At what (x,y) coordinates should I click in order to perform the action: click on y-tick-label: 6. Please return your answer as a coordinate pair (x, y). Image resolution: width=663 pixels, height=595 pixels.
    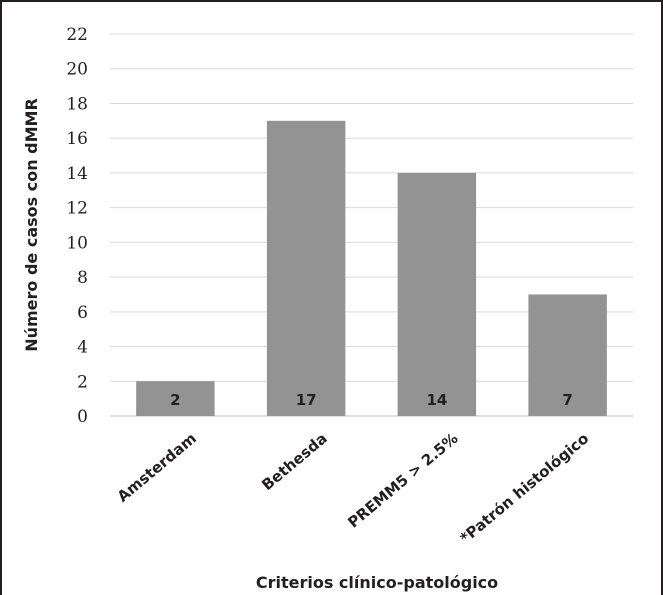
    Looking at the image, I should click on (82, 313).